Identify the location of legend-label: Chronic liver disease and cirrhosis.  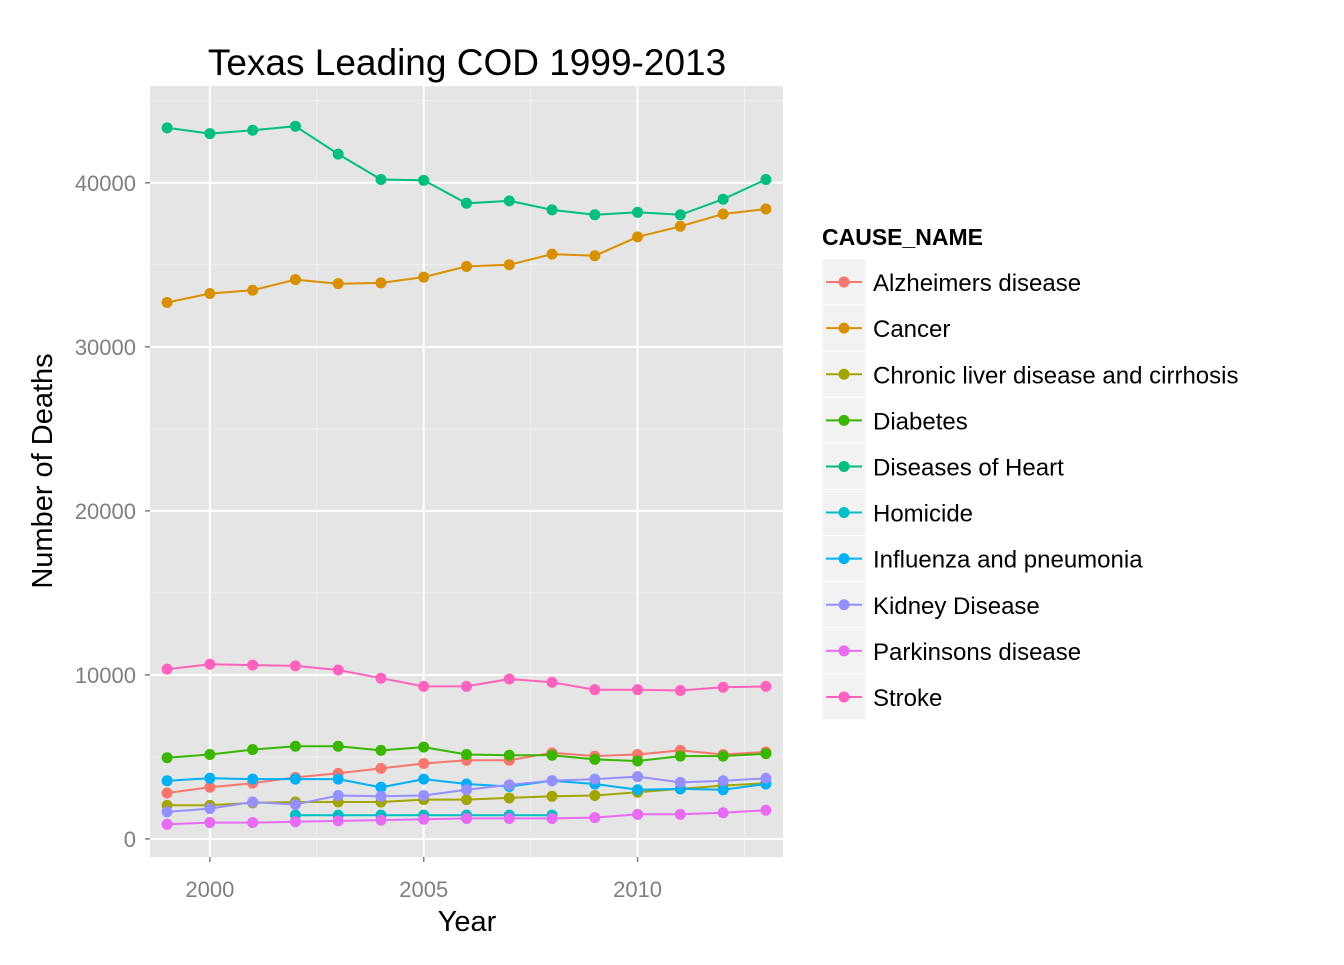
(1055, 375).